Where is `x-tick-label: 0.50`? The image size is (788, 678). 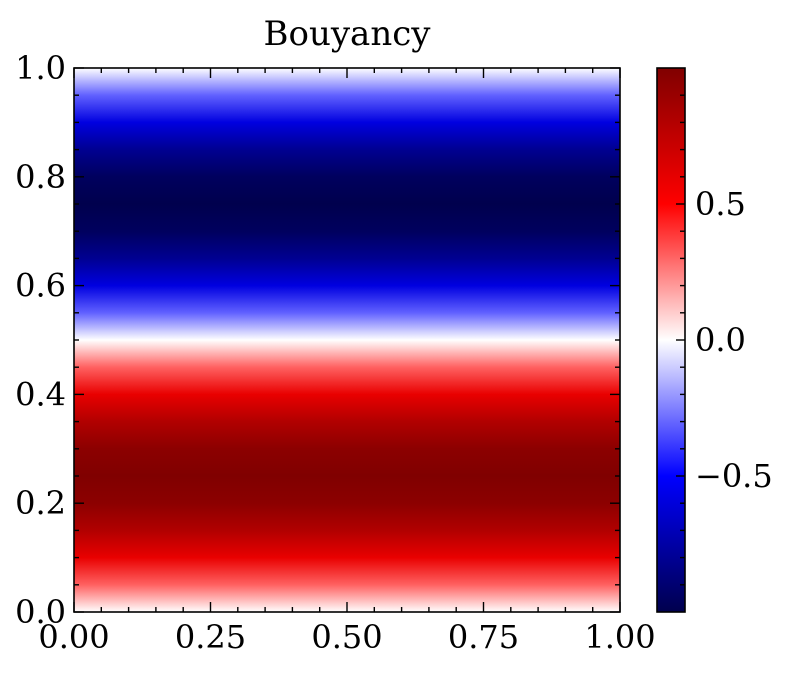
x-tick-label: 0.50 is located at coordinates (346, 637).